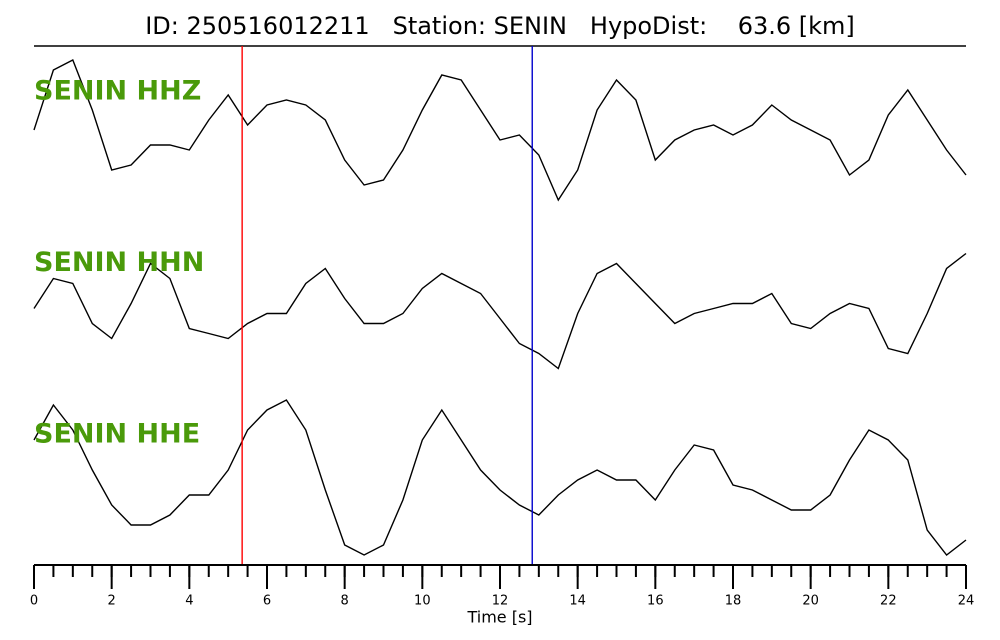 This screenshot has width=1000, height=640. I want to click on trace-label: SENIN HHN, so click(119, 262).